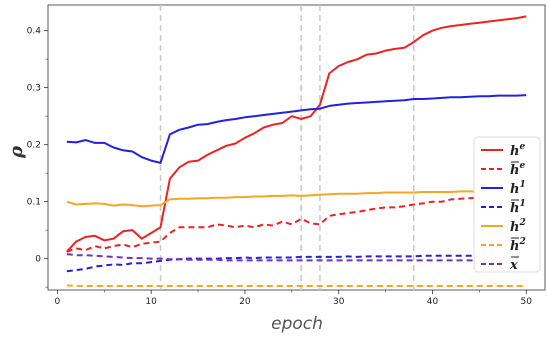  I want to click on y-axis-label: ρ, so click(16, 152).